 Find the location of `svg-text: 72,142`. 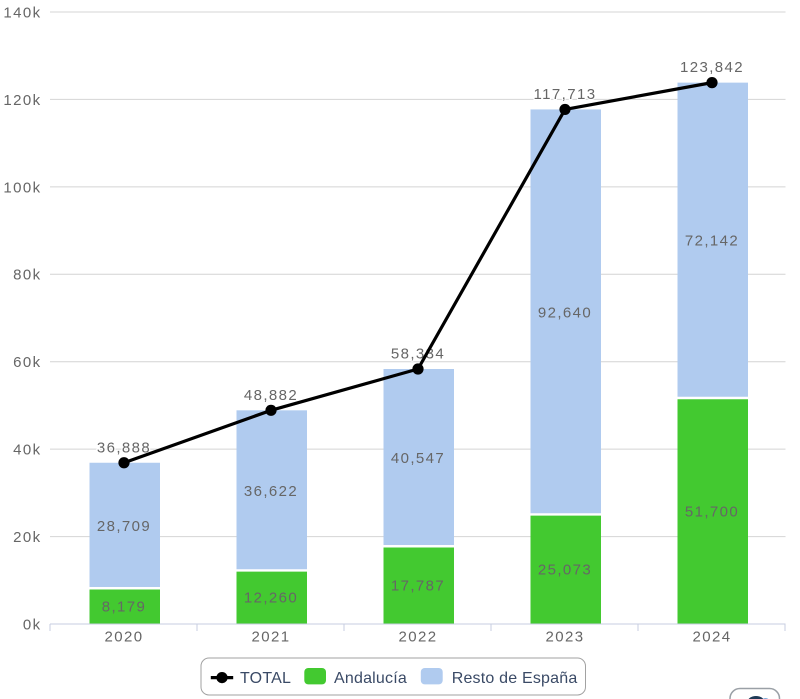

svg-text: 72,142 is located at coordinates (712, 241).